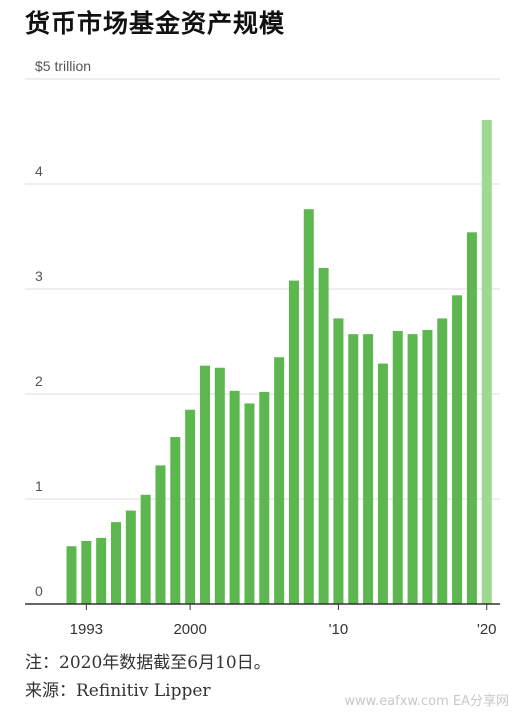 The height and width of the screenshot is (716, 519). Describe the element at coordinates (471, 418) in the screenshot. I see `bar-2019` at that location.